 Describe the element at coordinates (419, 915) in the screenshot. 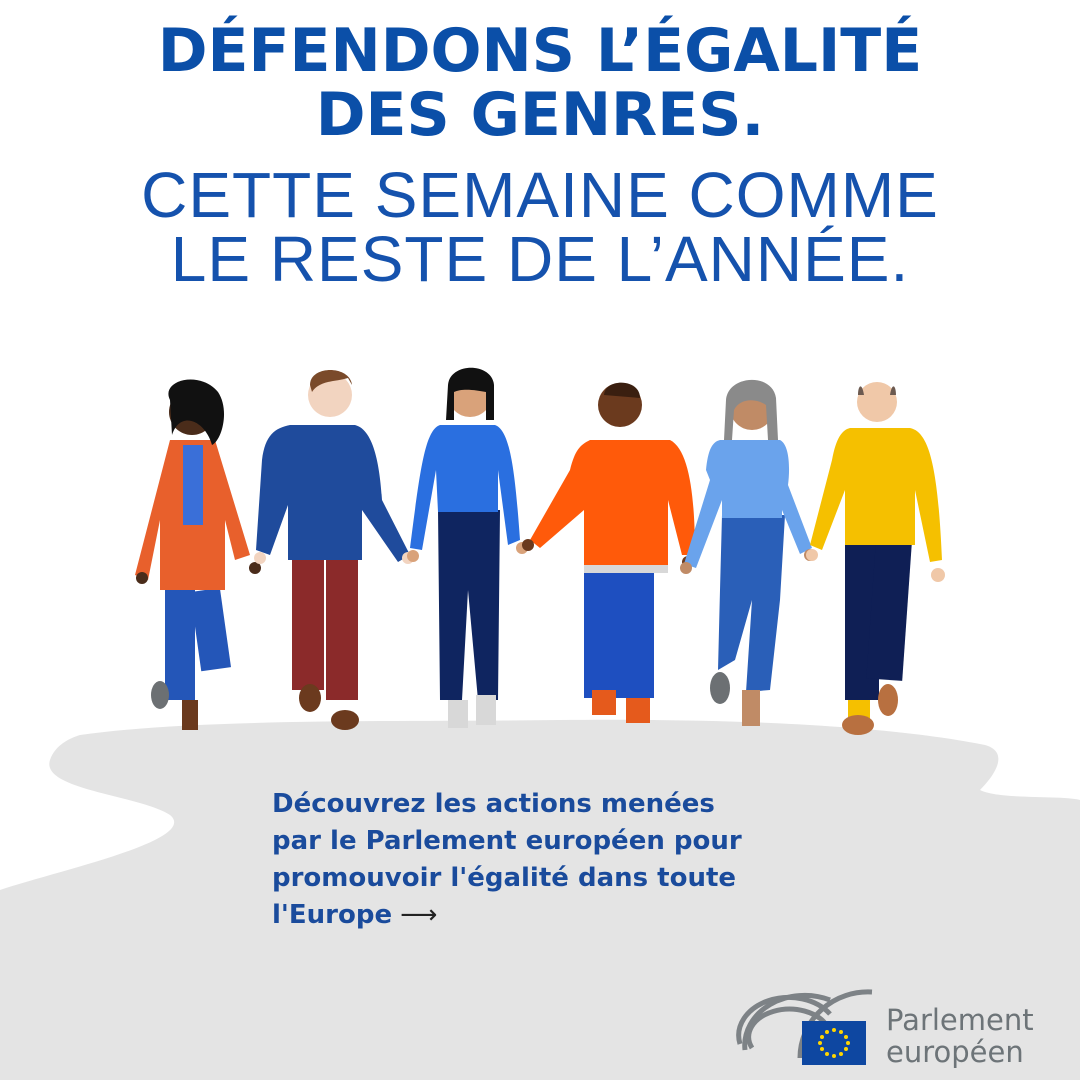

I see `arrow-right-icon: ⟶` at that location.